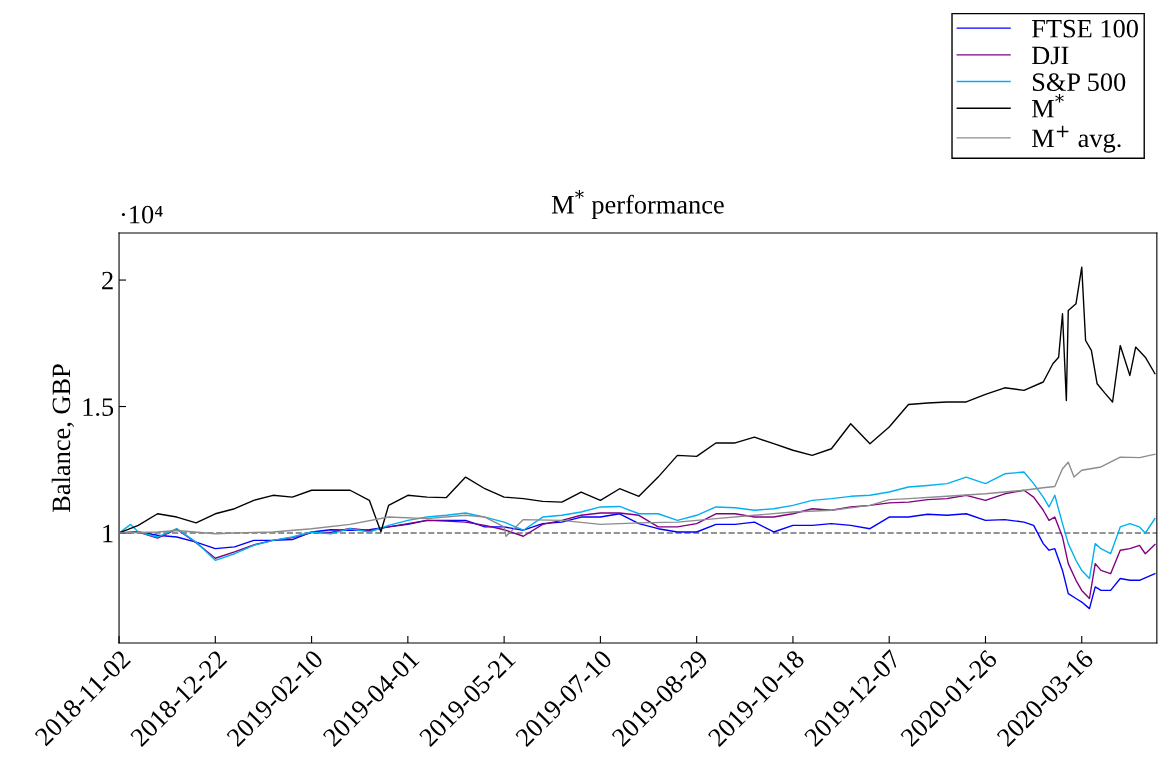  I want to click on legend-label: S&P 500, so click(1079, 82).